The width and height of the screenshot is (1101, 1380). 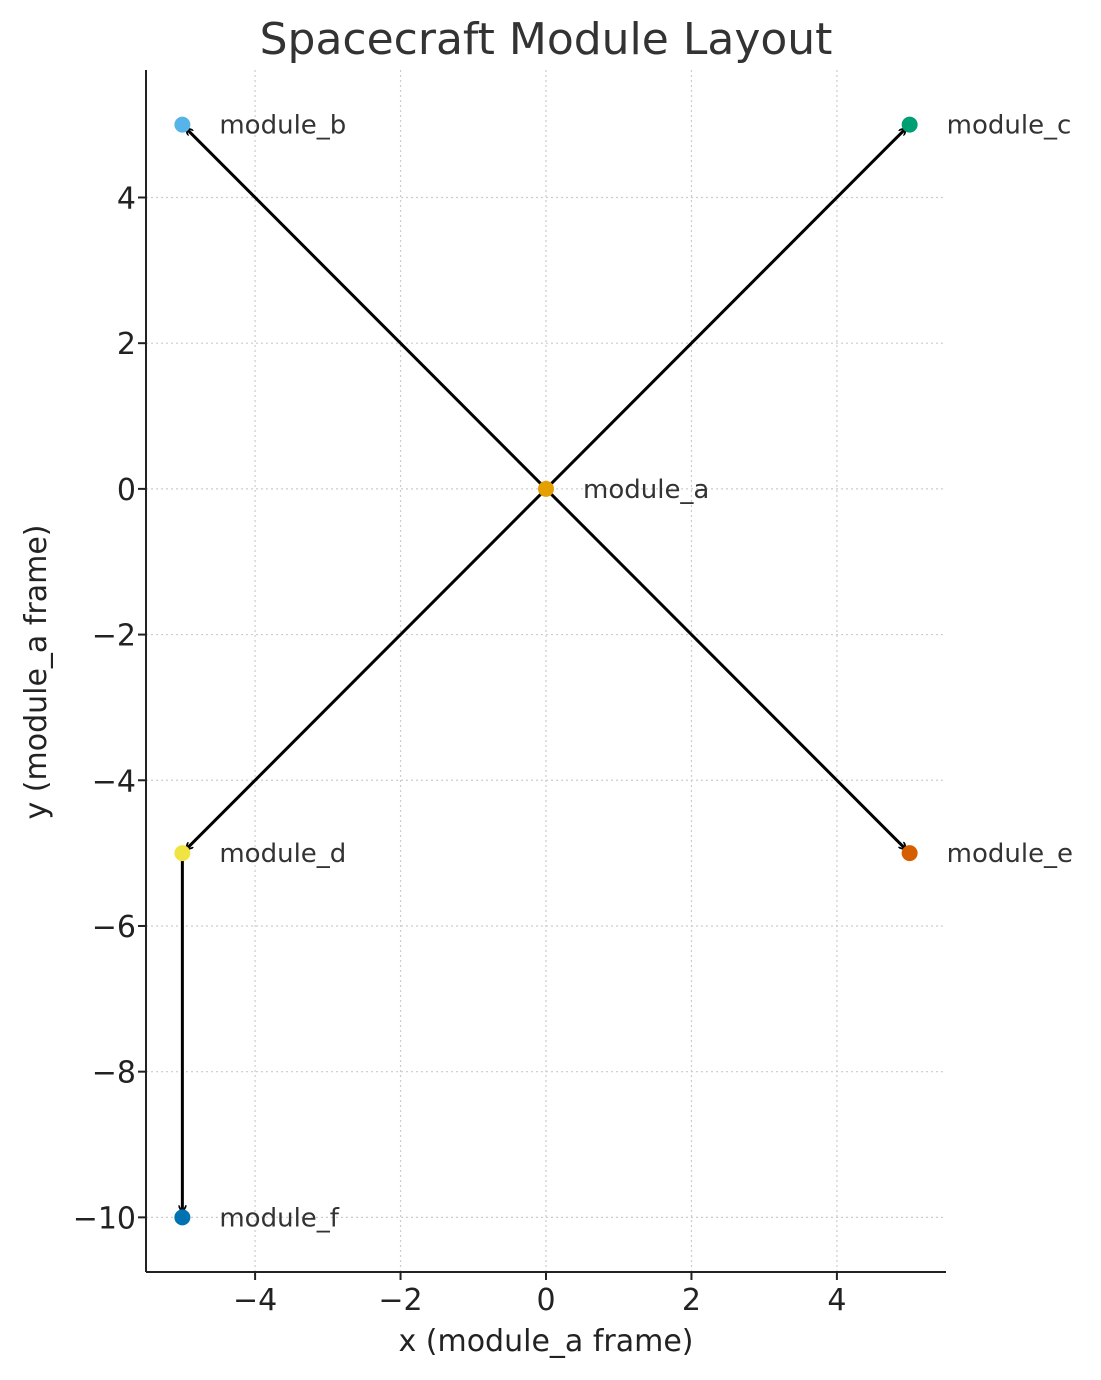 I want to click on label-module_c: module_c, so click(x=1009, y=126).